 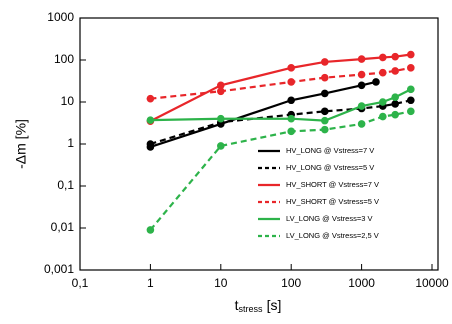 I want to click on y-axis-label: -Δm [%], so click(x=21, y=144).